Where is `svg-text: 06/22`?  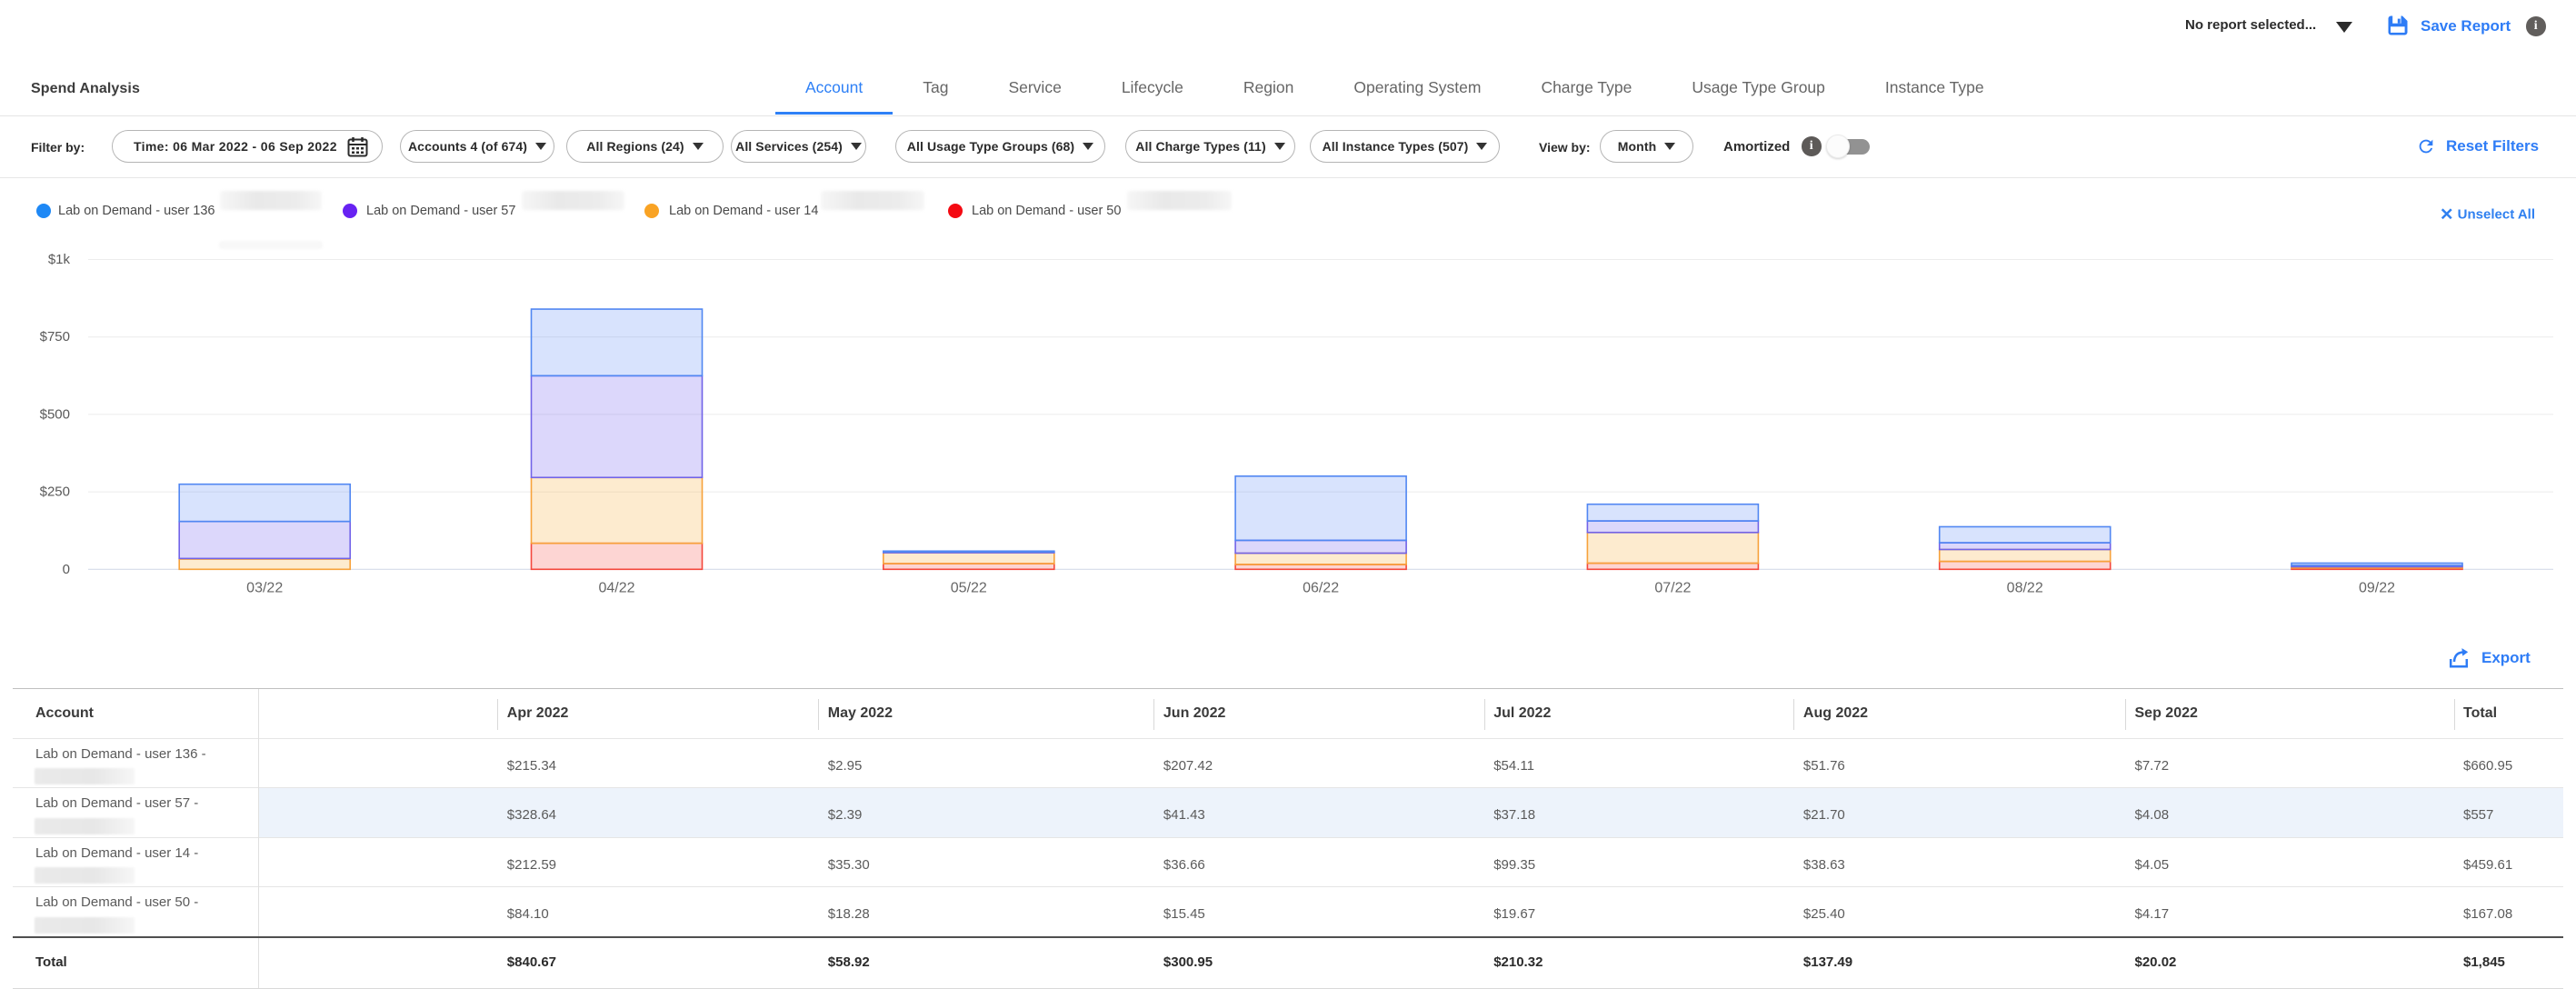 svg-text: 06/22 is located at coordinates (1321, 588).